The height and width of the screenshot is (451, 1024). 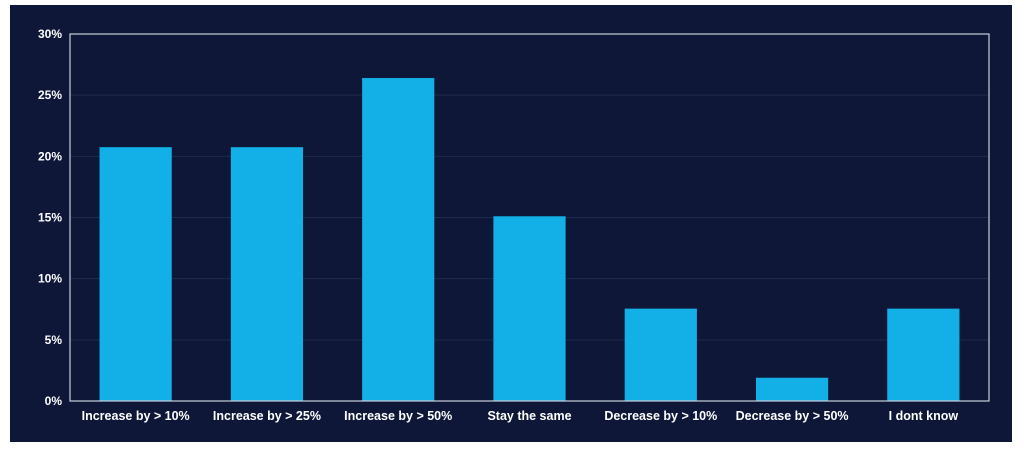 What do you see at coordinates (50, 279) in the screenshot?
I see `y-tick-label: 10%` at bounding box center [50, 279].